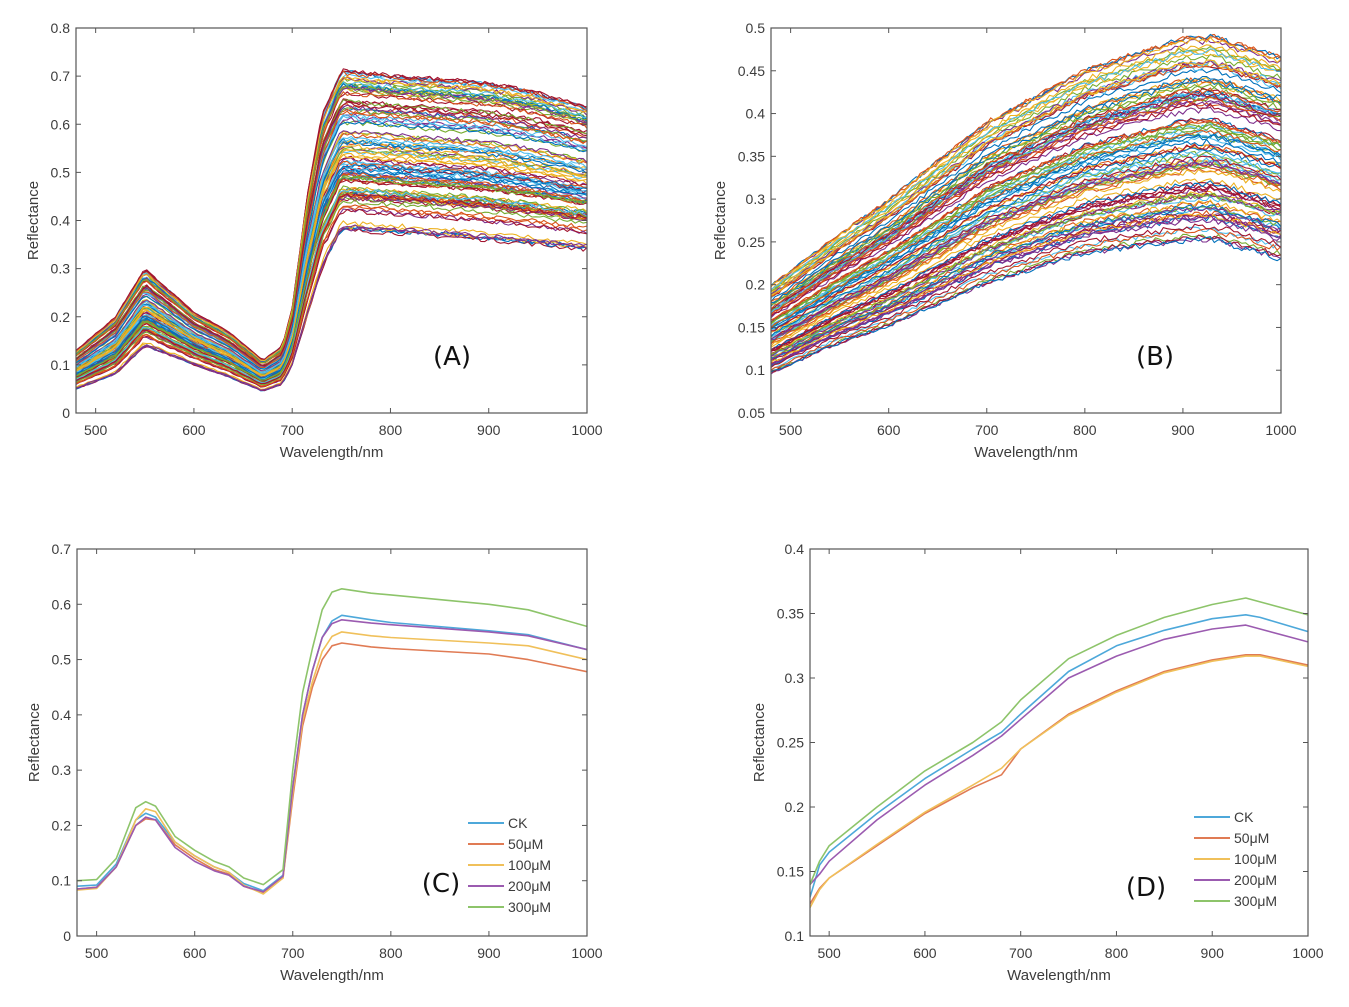 This screenshot has height=1007, width=1349. I want to click on y-tick-label: 0.15, so click(751, 327).